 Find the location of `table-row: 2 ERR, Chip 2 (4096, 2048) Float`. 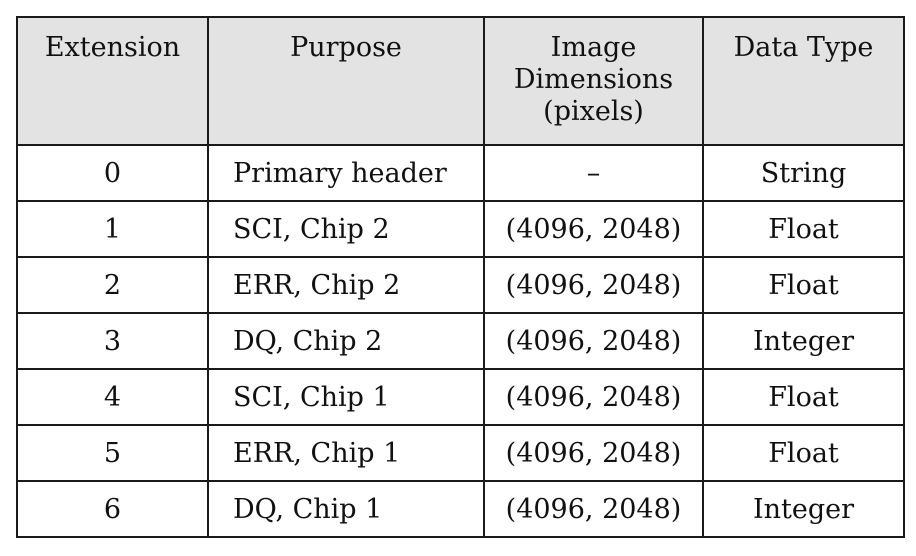

table-row: 2 ERR, Chip 2 (4096, 2048) Float is located at coordinates (460, 285).